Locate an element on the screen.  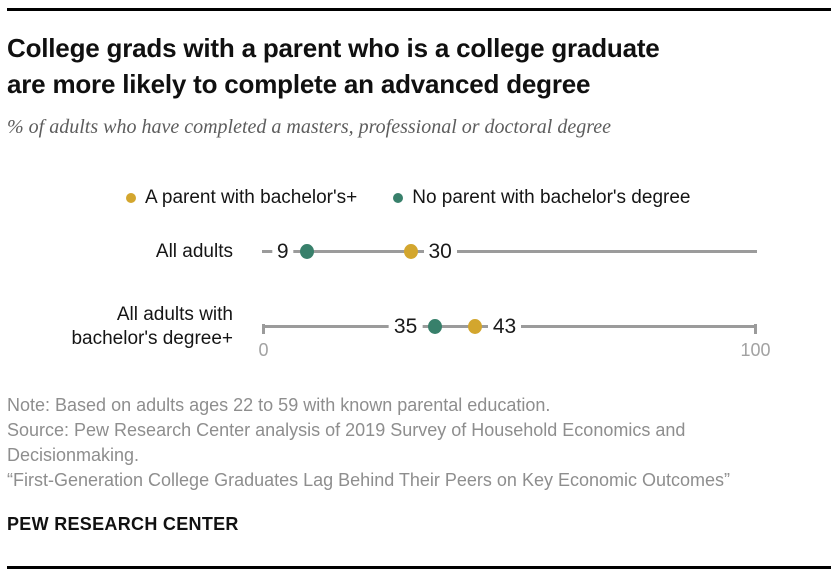
top-rule is located at coordinates (419, 9).